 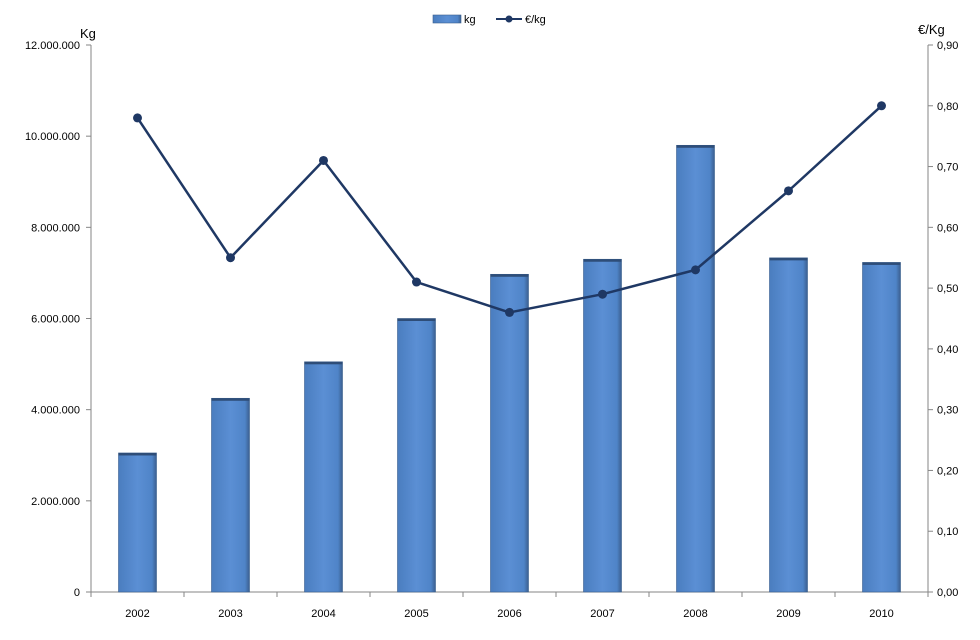 I want to click on legend-label-eur-per-kg: €/kg, so click(x=535, y=20).